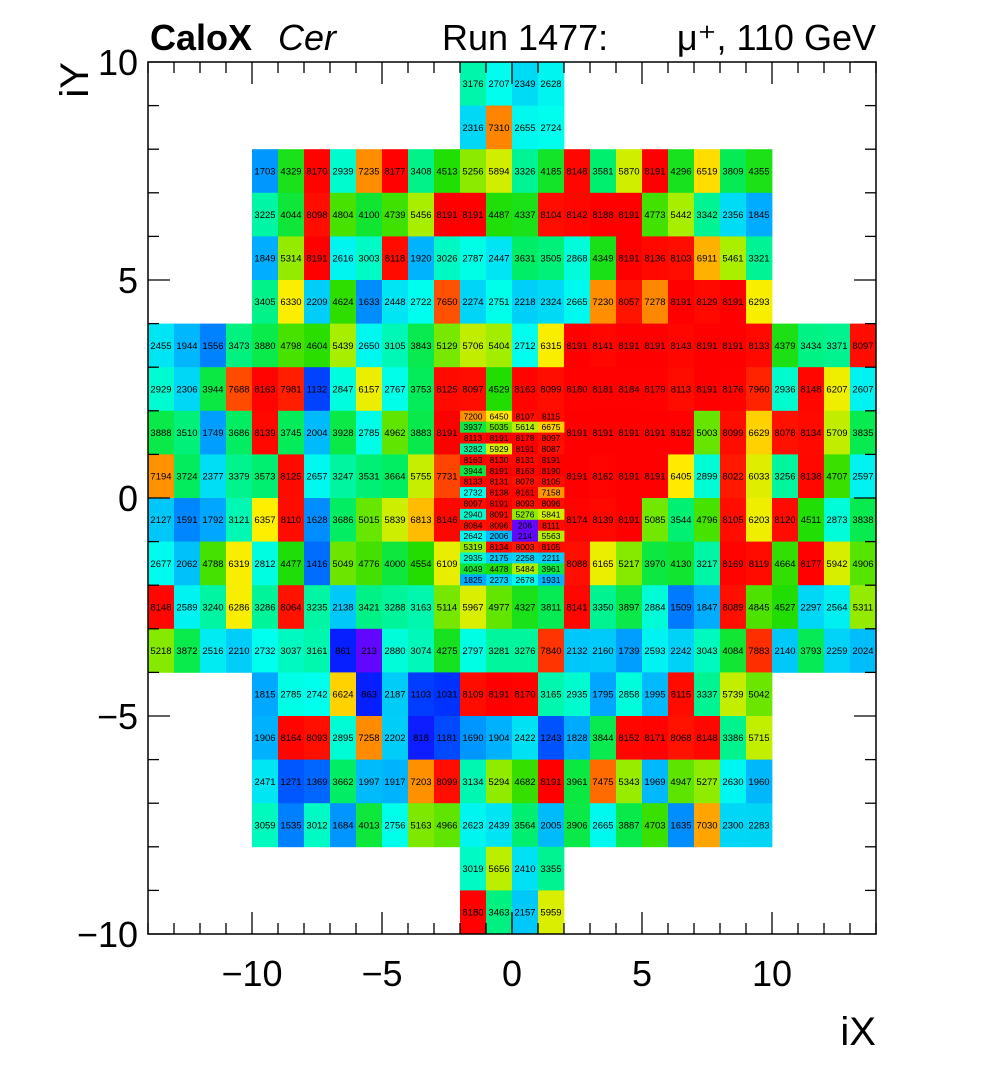  I want to click on cell-value-label: 2607, so click(862, 389).